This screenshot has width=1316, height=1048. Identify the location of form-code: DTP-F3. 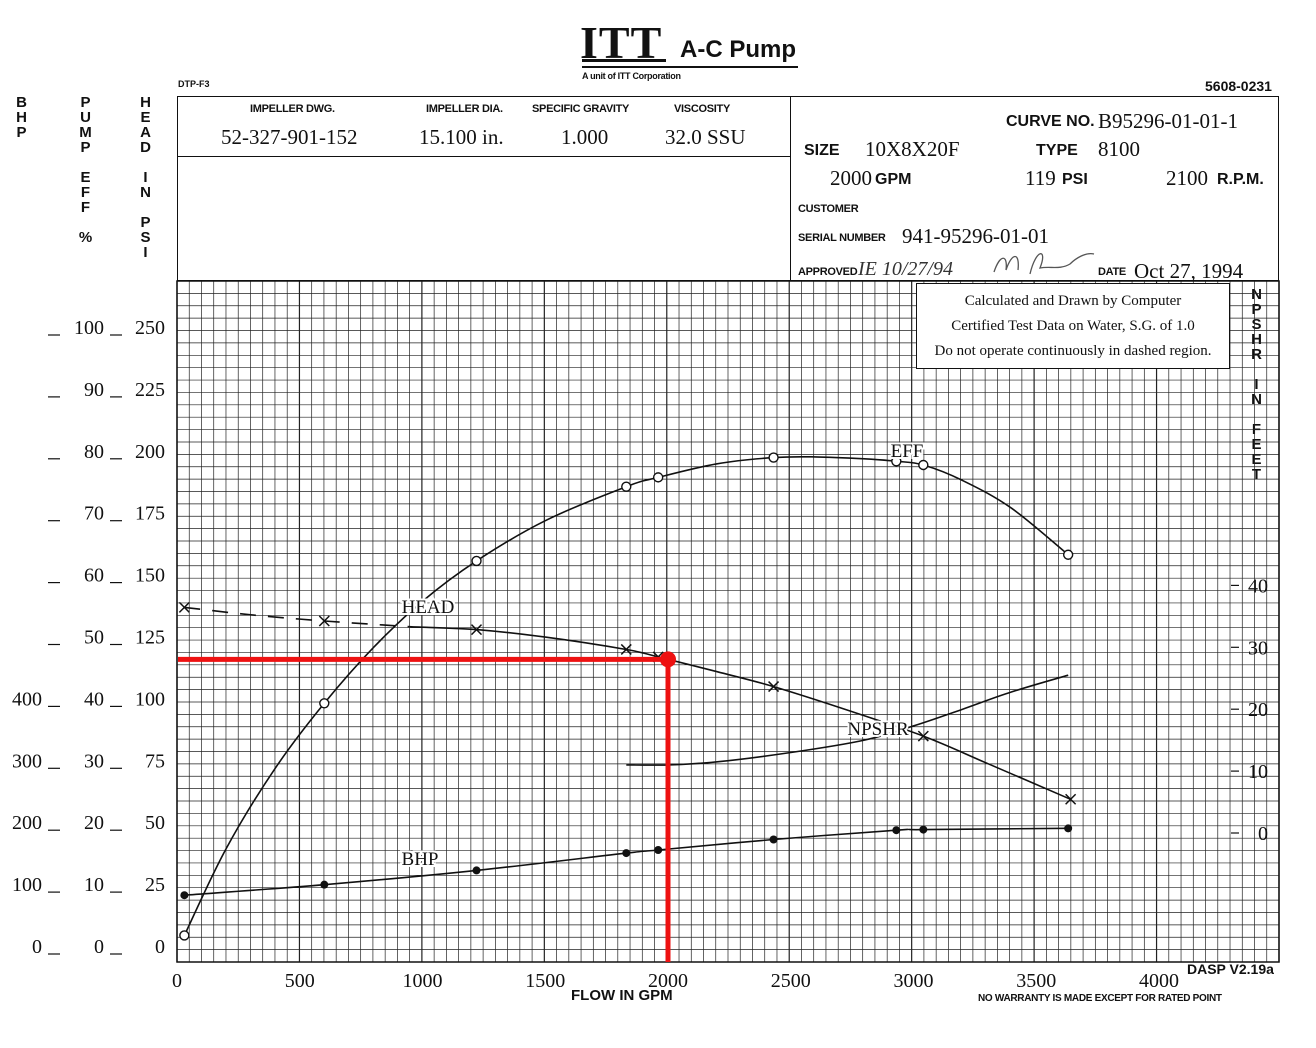
(194, 84).